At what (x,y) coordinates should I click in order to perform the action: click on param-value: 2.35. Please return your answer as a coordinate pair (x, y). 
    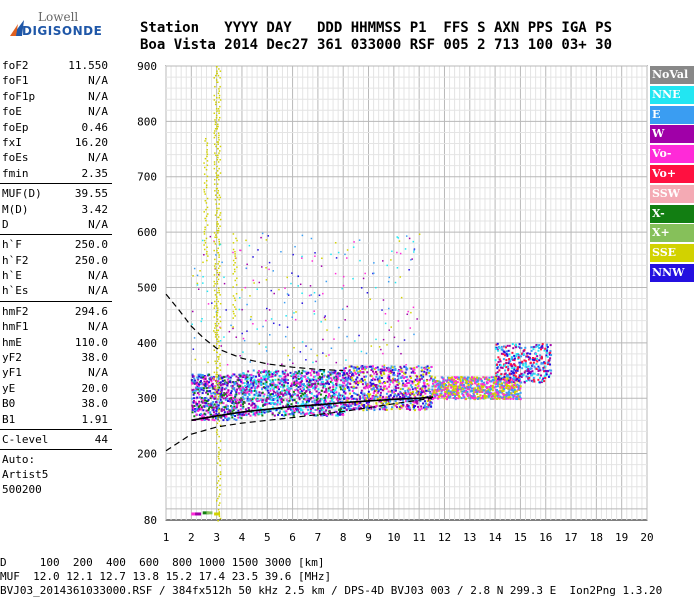
    Looking at the image, I should click on (95, 173).